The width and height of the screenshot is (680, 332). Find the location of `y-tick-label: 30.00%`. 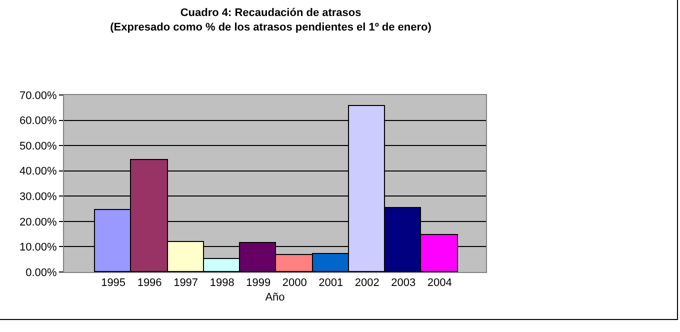

y-tick-label: 30.00% is located at coordinates (38, 196).